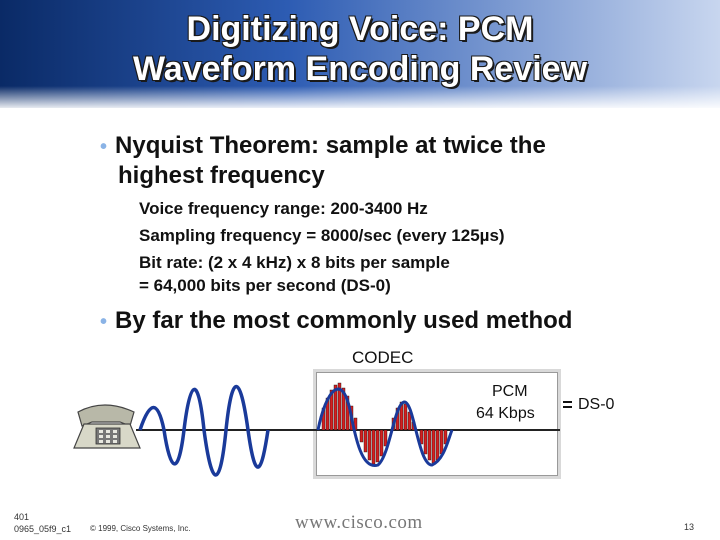 Image resolution: width=720 pixels, height=540 pixels. I want to click on codec-label: CODEC, so click(383, 357).